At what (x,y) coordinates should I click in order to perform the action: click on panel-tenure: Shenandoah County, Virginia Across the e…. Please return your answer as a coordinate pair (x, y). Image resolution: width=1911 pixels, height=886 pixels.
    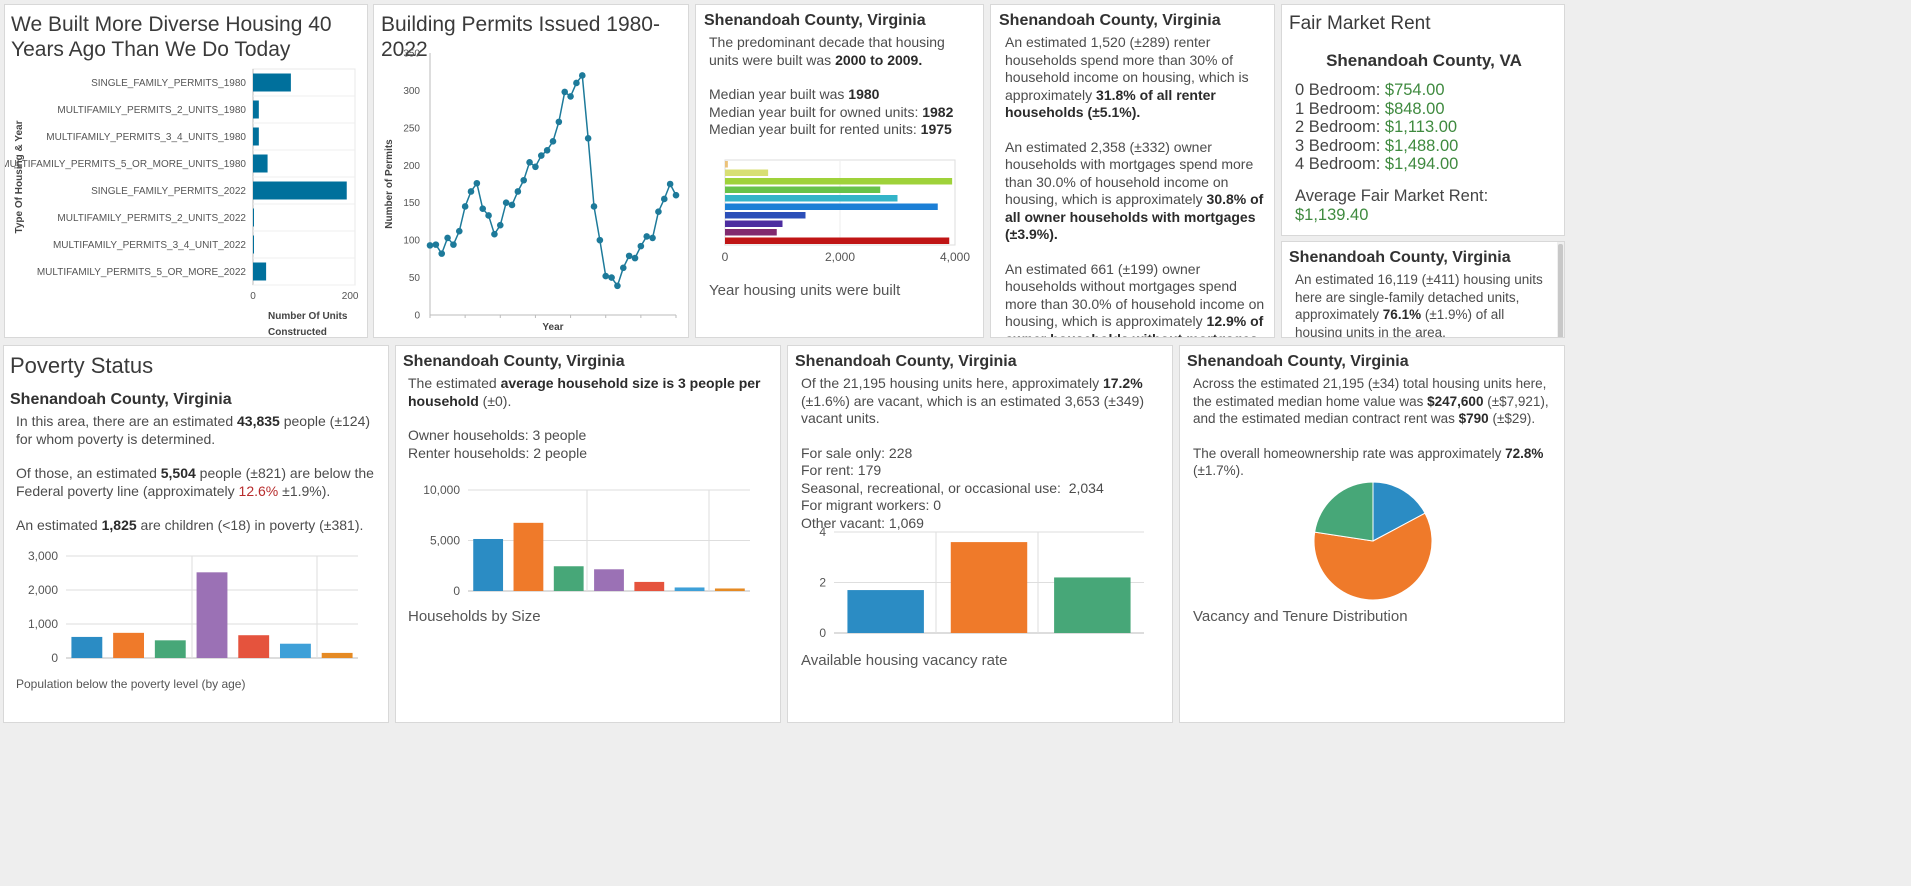
    Looking at the image, I should click on (1372, 534).